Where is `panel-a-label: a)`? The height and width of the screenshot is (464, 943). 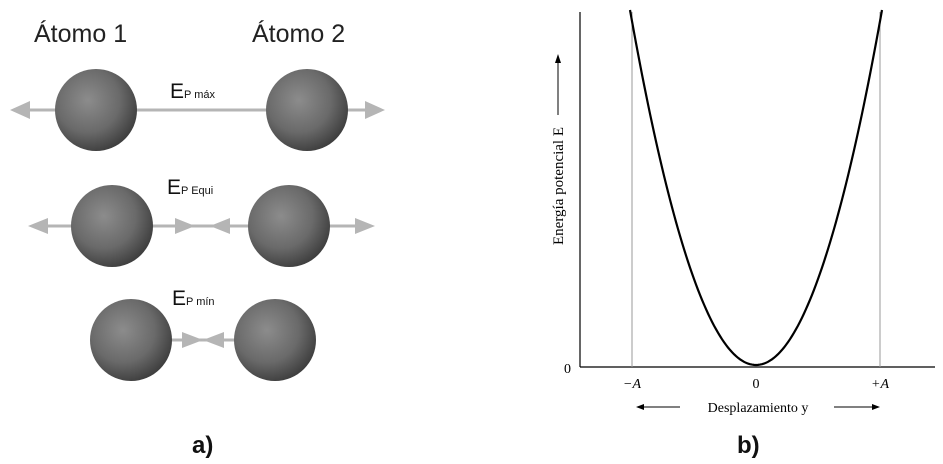
panel-a-label: a) is located at coordinates (203, 445).